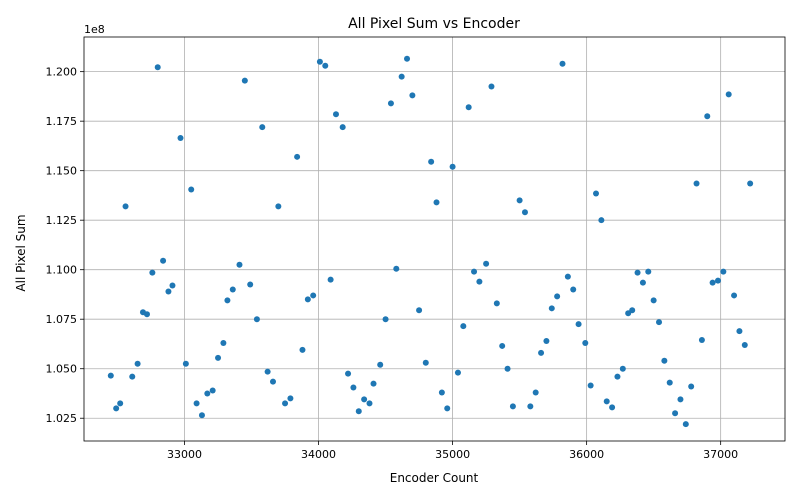 The height and width of the screenshot is (500, 800). Describe the element at coordinates (452, 454) in the screenshot. I see `x-tick-label: 35000` at that location.